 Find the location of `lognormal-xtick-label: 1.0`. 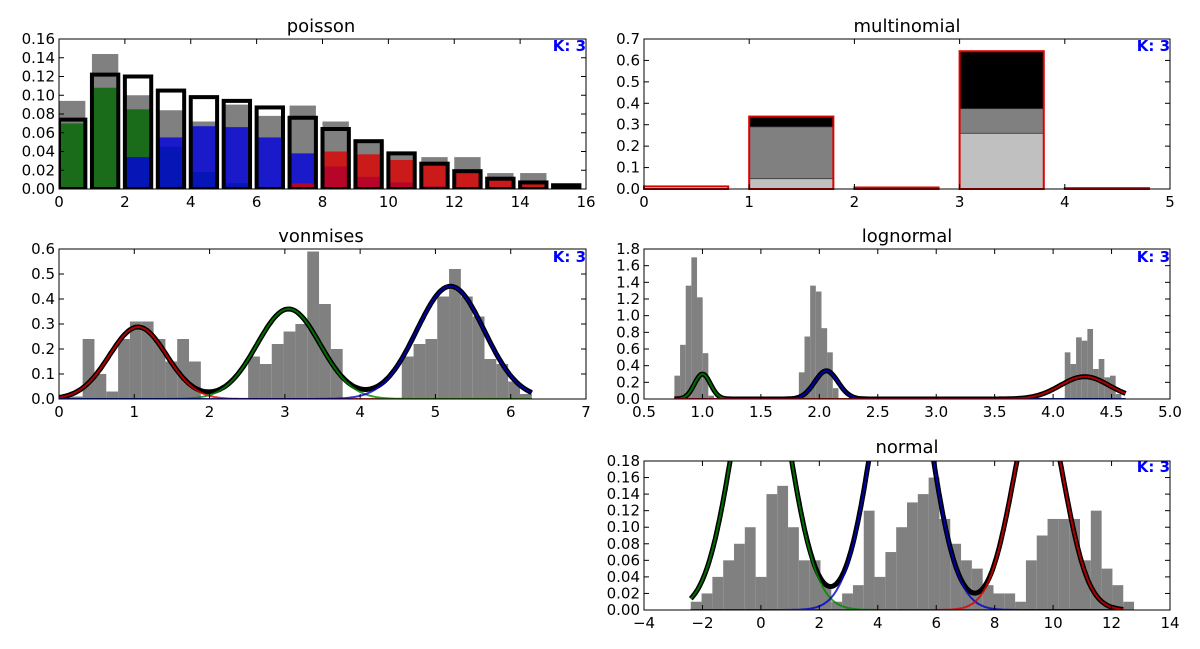

lognormal-xtick-label: 1.0 is located at coordinates (703, 412).